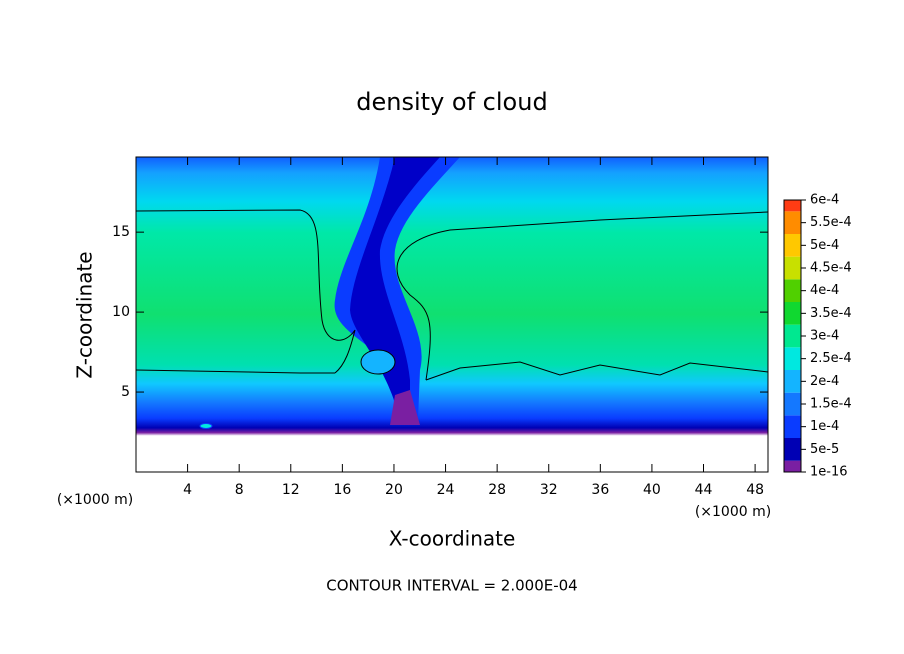 This screenshot has width=904, height=654. Describe the element at coordinates (394, 490) in the screenshot. I see `x-tick-label: 20` at that location.